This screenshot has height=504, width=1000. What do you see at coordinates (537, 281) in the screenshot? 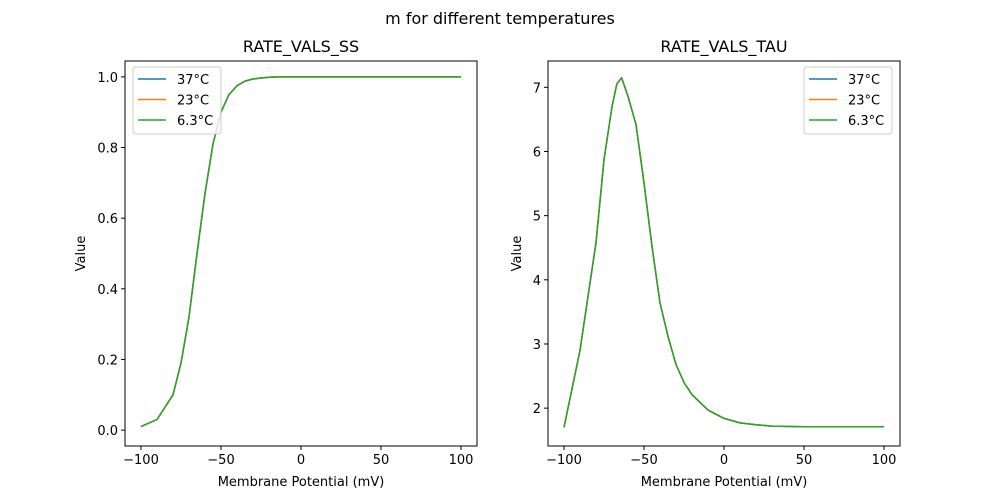
I see `y-tick-label: 4` at bounding box center [537, 281].